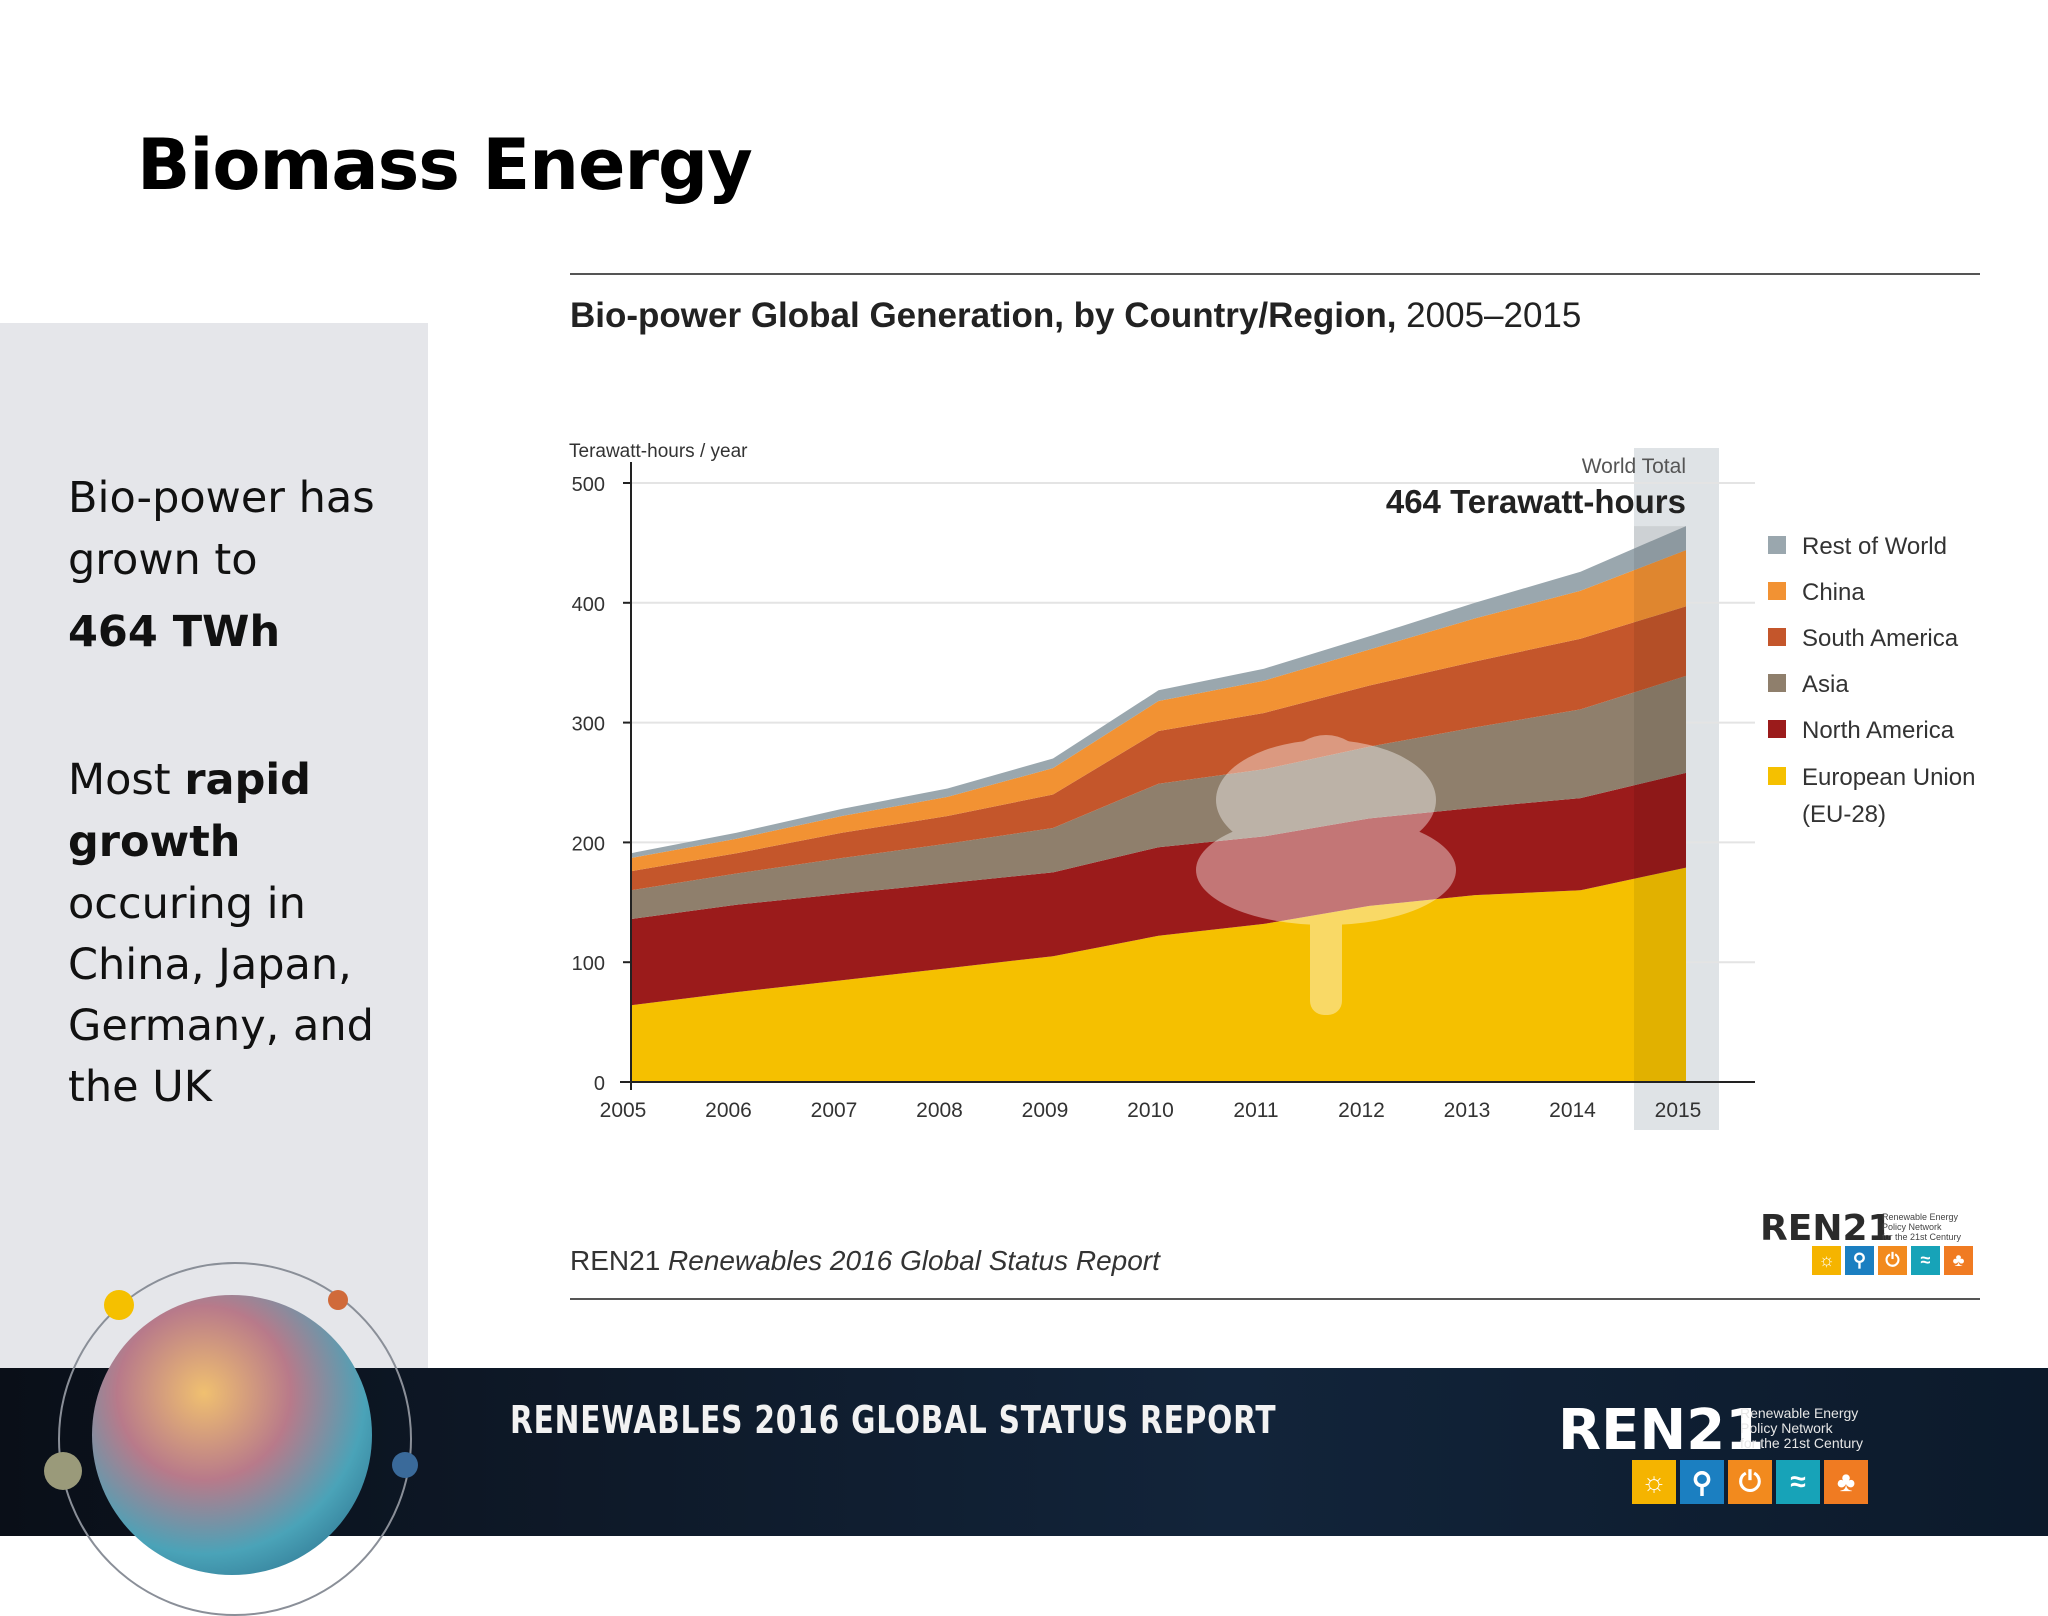 This screenshot has height=1616, width=2048. Describe the element at coordinates (1920, 1217) in the screenshot. I see `report-logo-sub-line: Renewable Energy` at that location.